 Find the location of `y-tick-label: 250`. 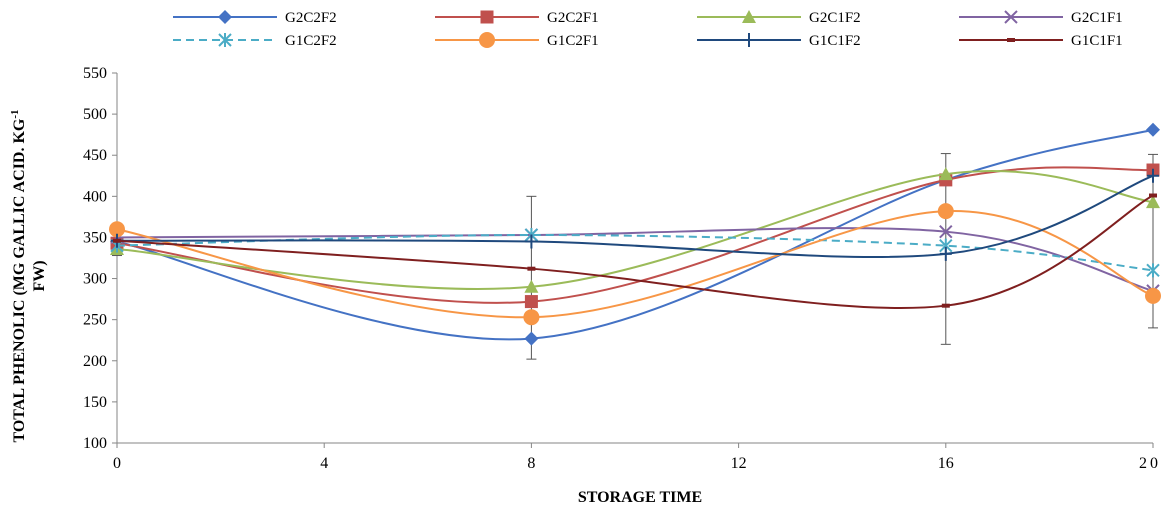

y-tick-label: 250 is located at coordinates (95, 320).